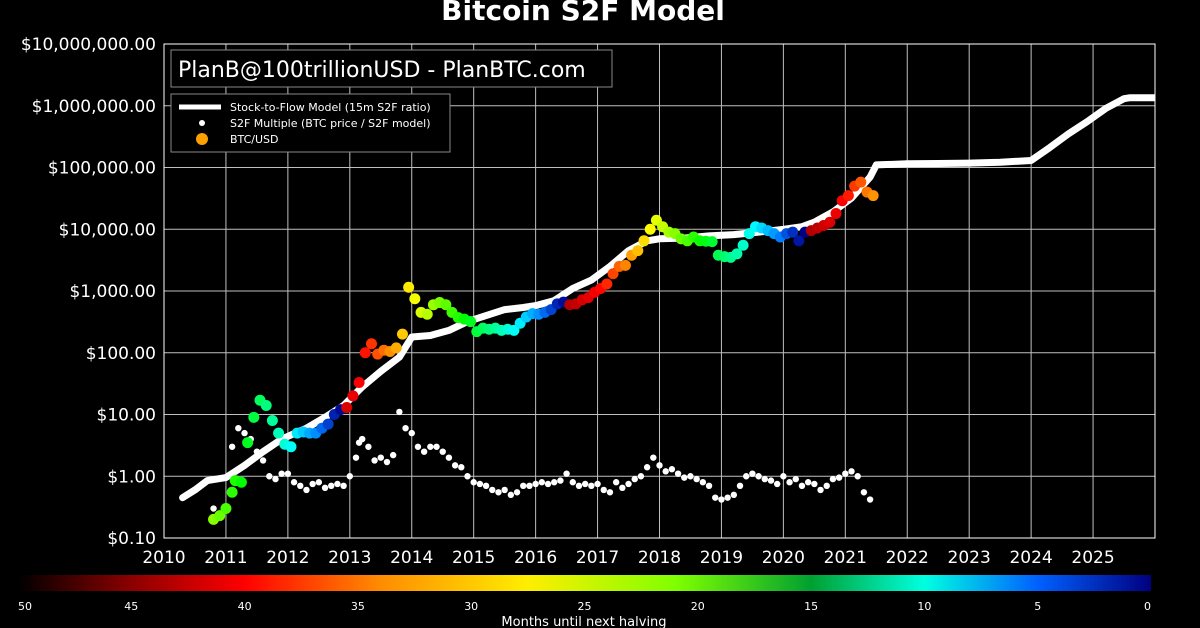 Image resolution: width=1200 pixels, height=628 pixels. Describe the element at coordinates (585, 606) in the screenshot. I see `colorbar-tick-label: 25` at that location.